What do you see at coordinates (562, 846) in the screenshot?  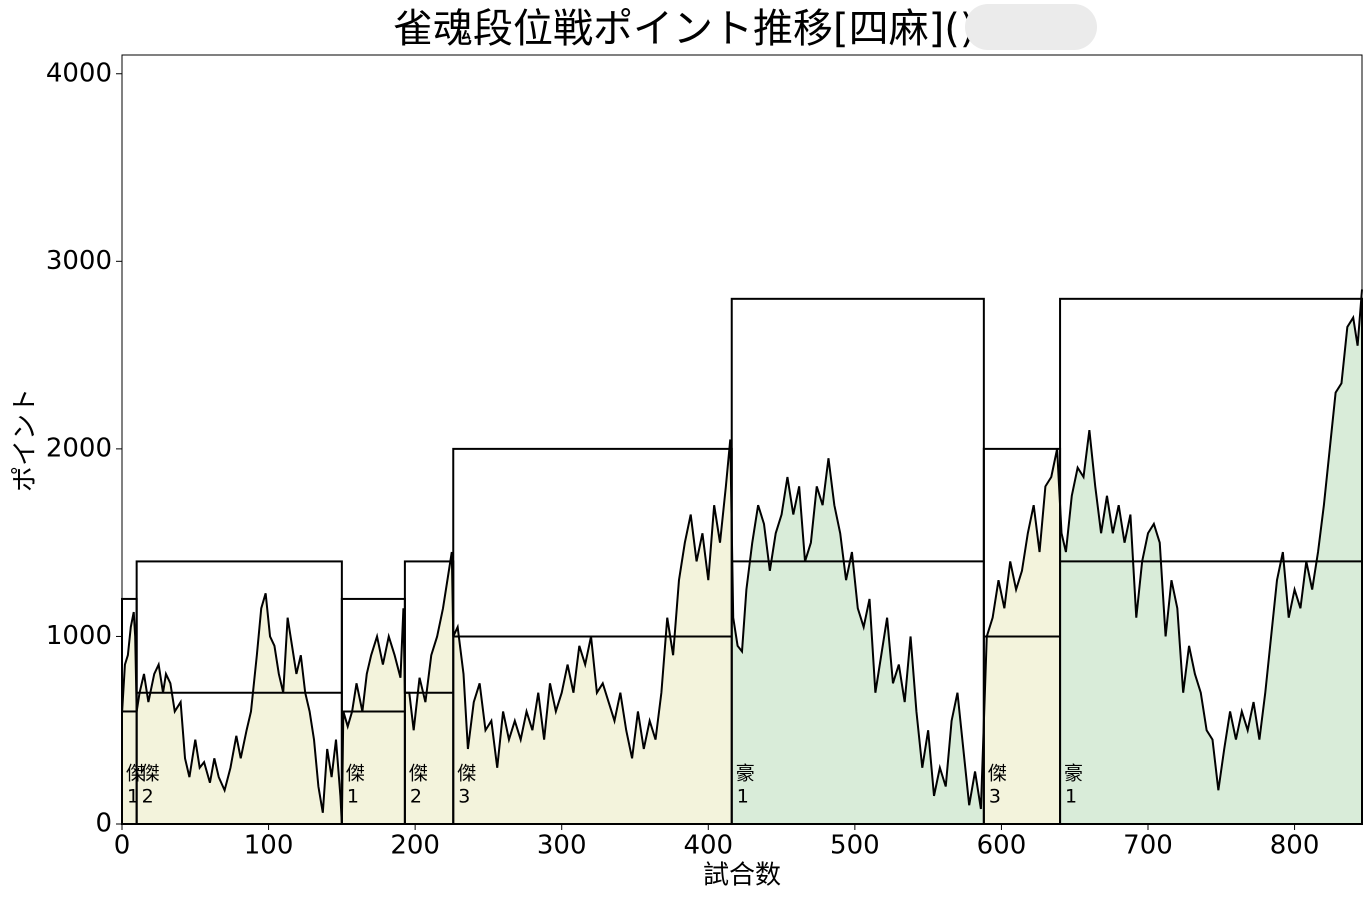 I see `x-tick-label: 300` at bounding box center [562, 846].